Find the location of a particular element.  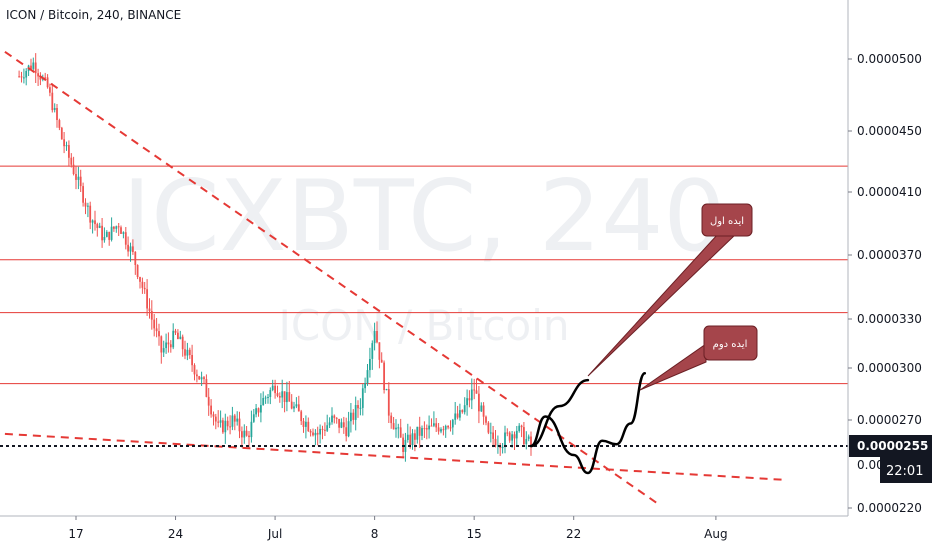

countdown-label: 22:01 is located at coordinates (904, 471).